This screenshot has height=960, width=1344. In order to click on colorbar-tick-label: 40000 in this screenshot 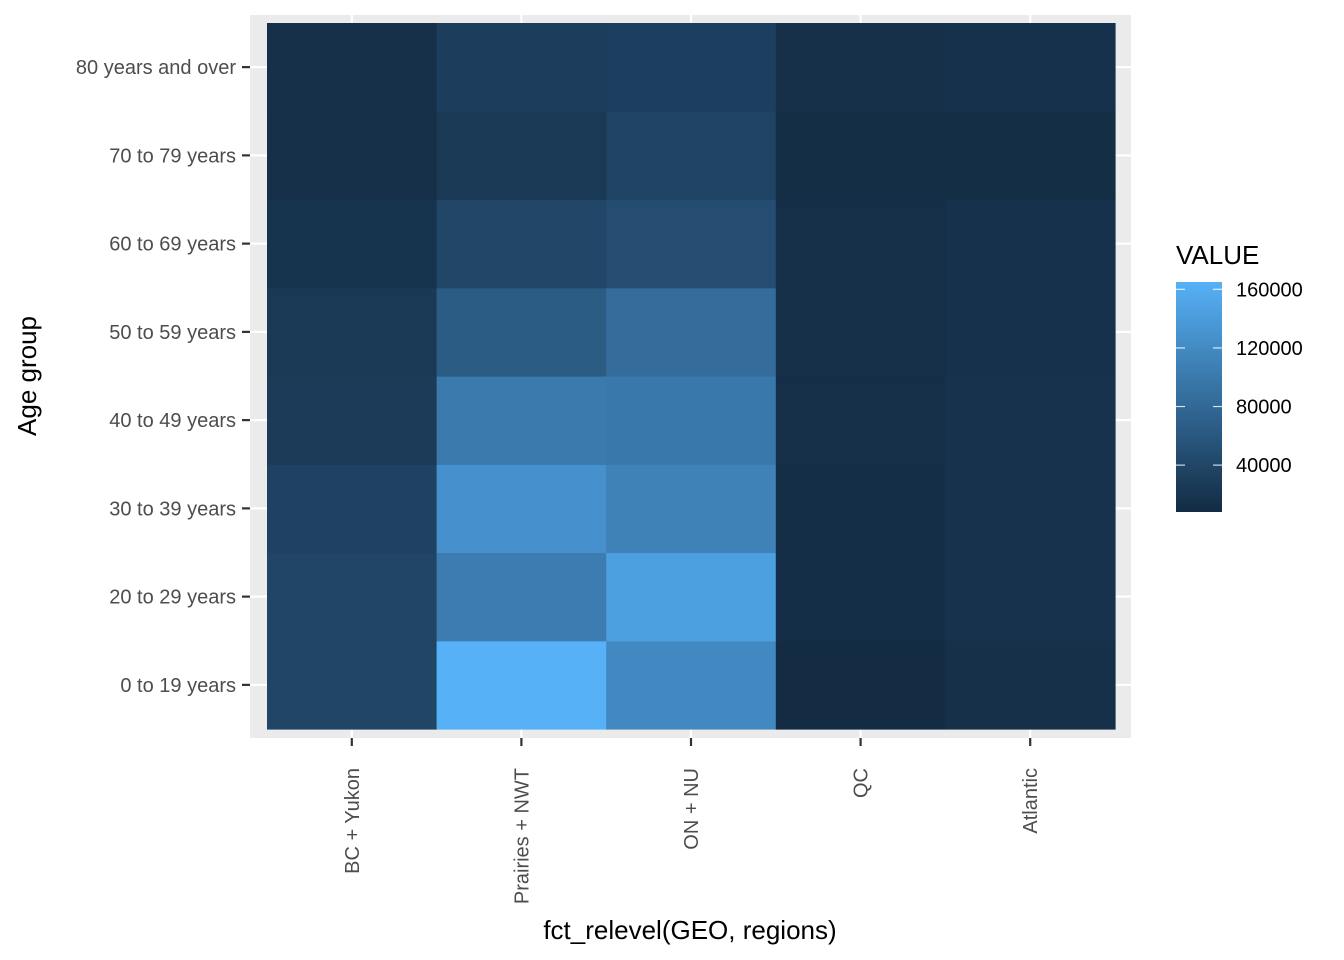, I will do `click(1264, 466)`.